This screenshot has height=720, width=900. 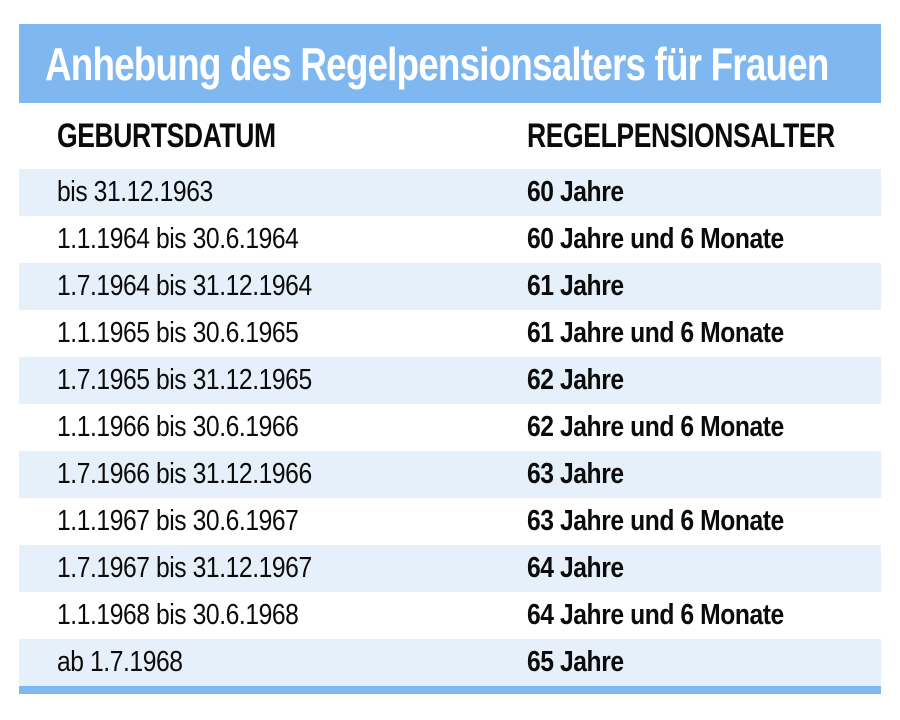 I want to click on birthdate-cell: 1.7.1966 bis 31.12.1966, so click(x=292, y=474).